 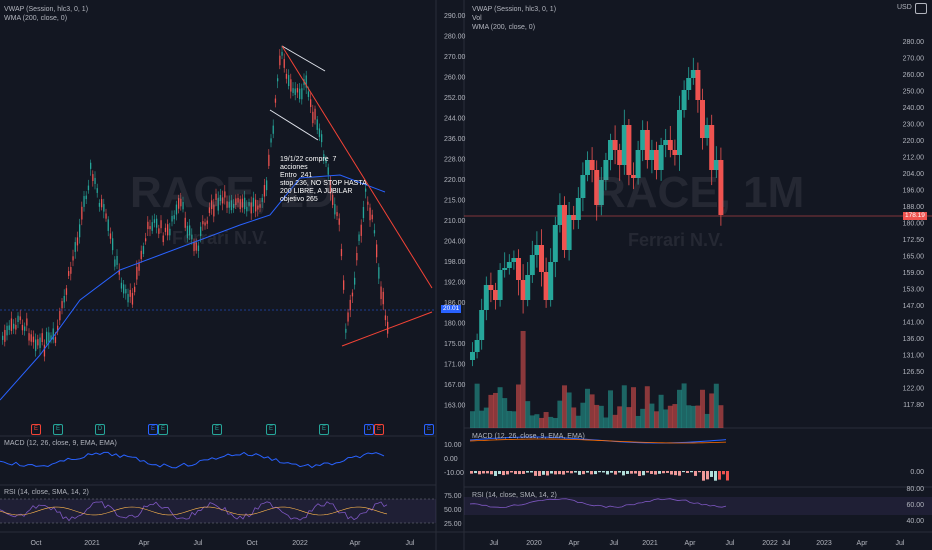 What do you see at coordinates (233, 192) in the screenshot?
I see `left-watermark: RACE, 1D` at bounding box center [233, 192].